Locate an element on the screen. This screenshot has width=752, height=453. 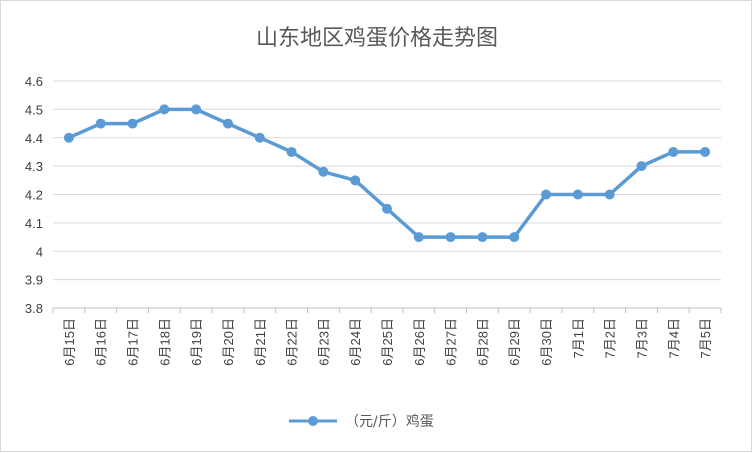
x-tick-label: 7月4日 is located at coordinates (673, 338).